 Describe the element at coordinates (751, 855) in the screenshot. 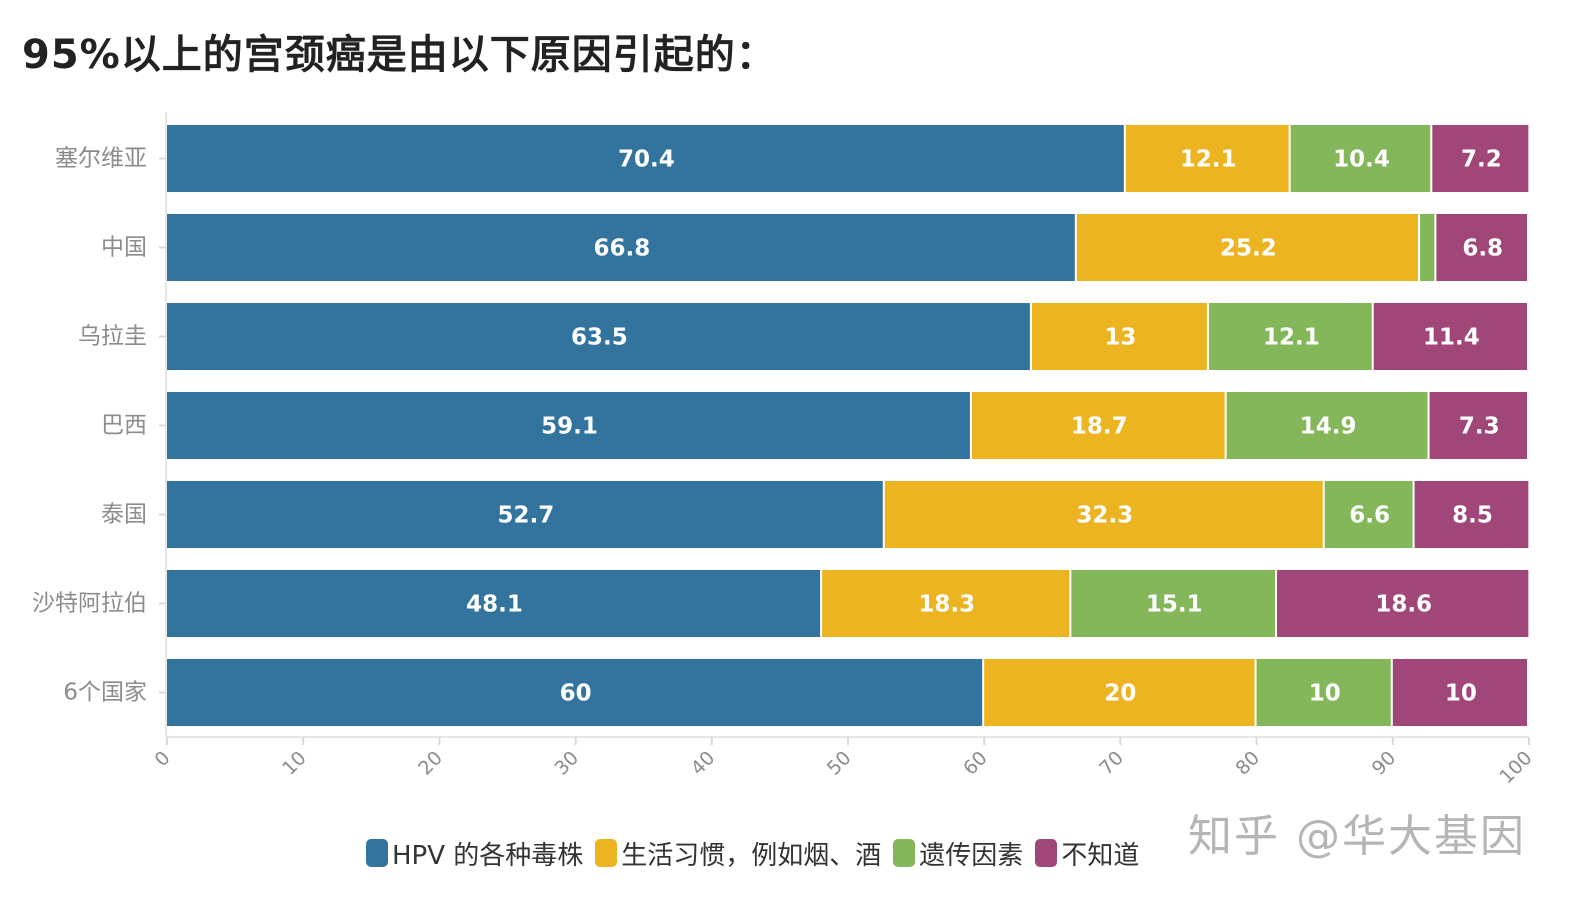

I see `legend-label: 生活习惯，例如烟、酒` at that location.